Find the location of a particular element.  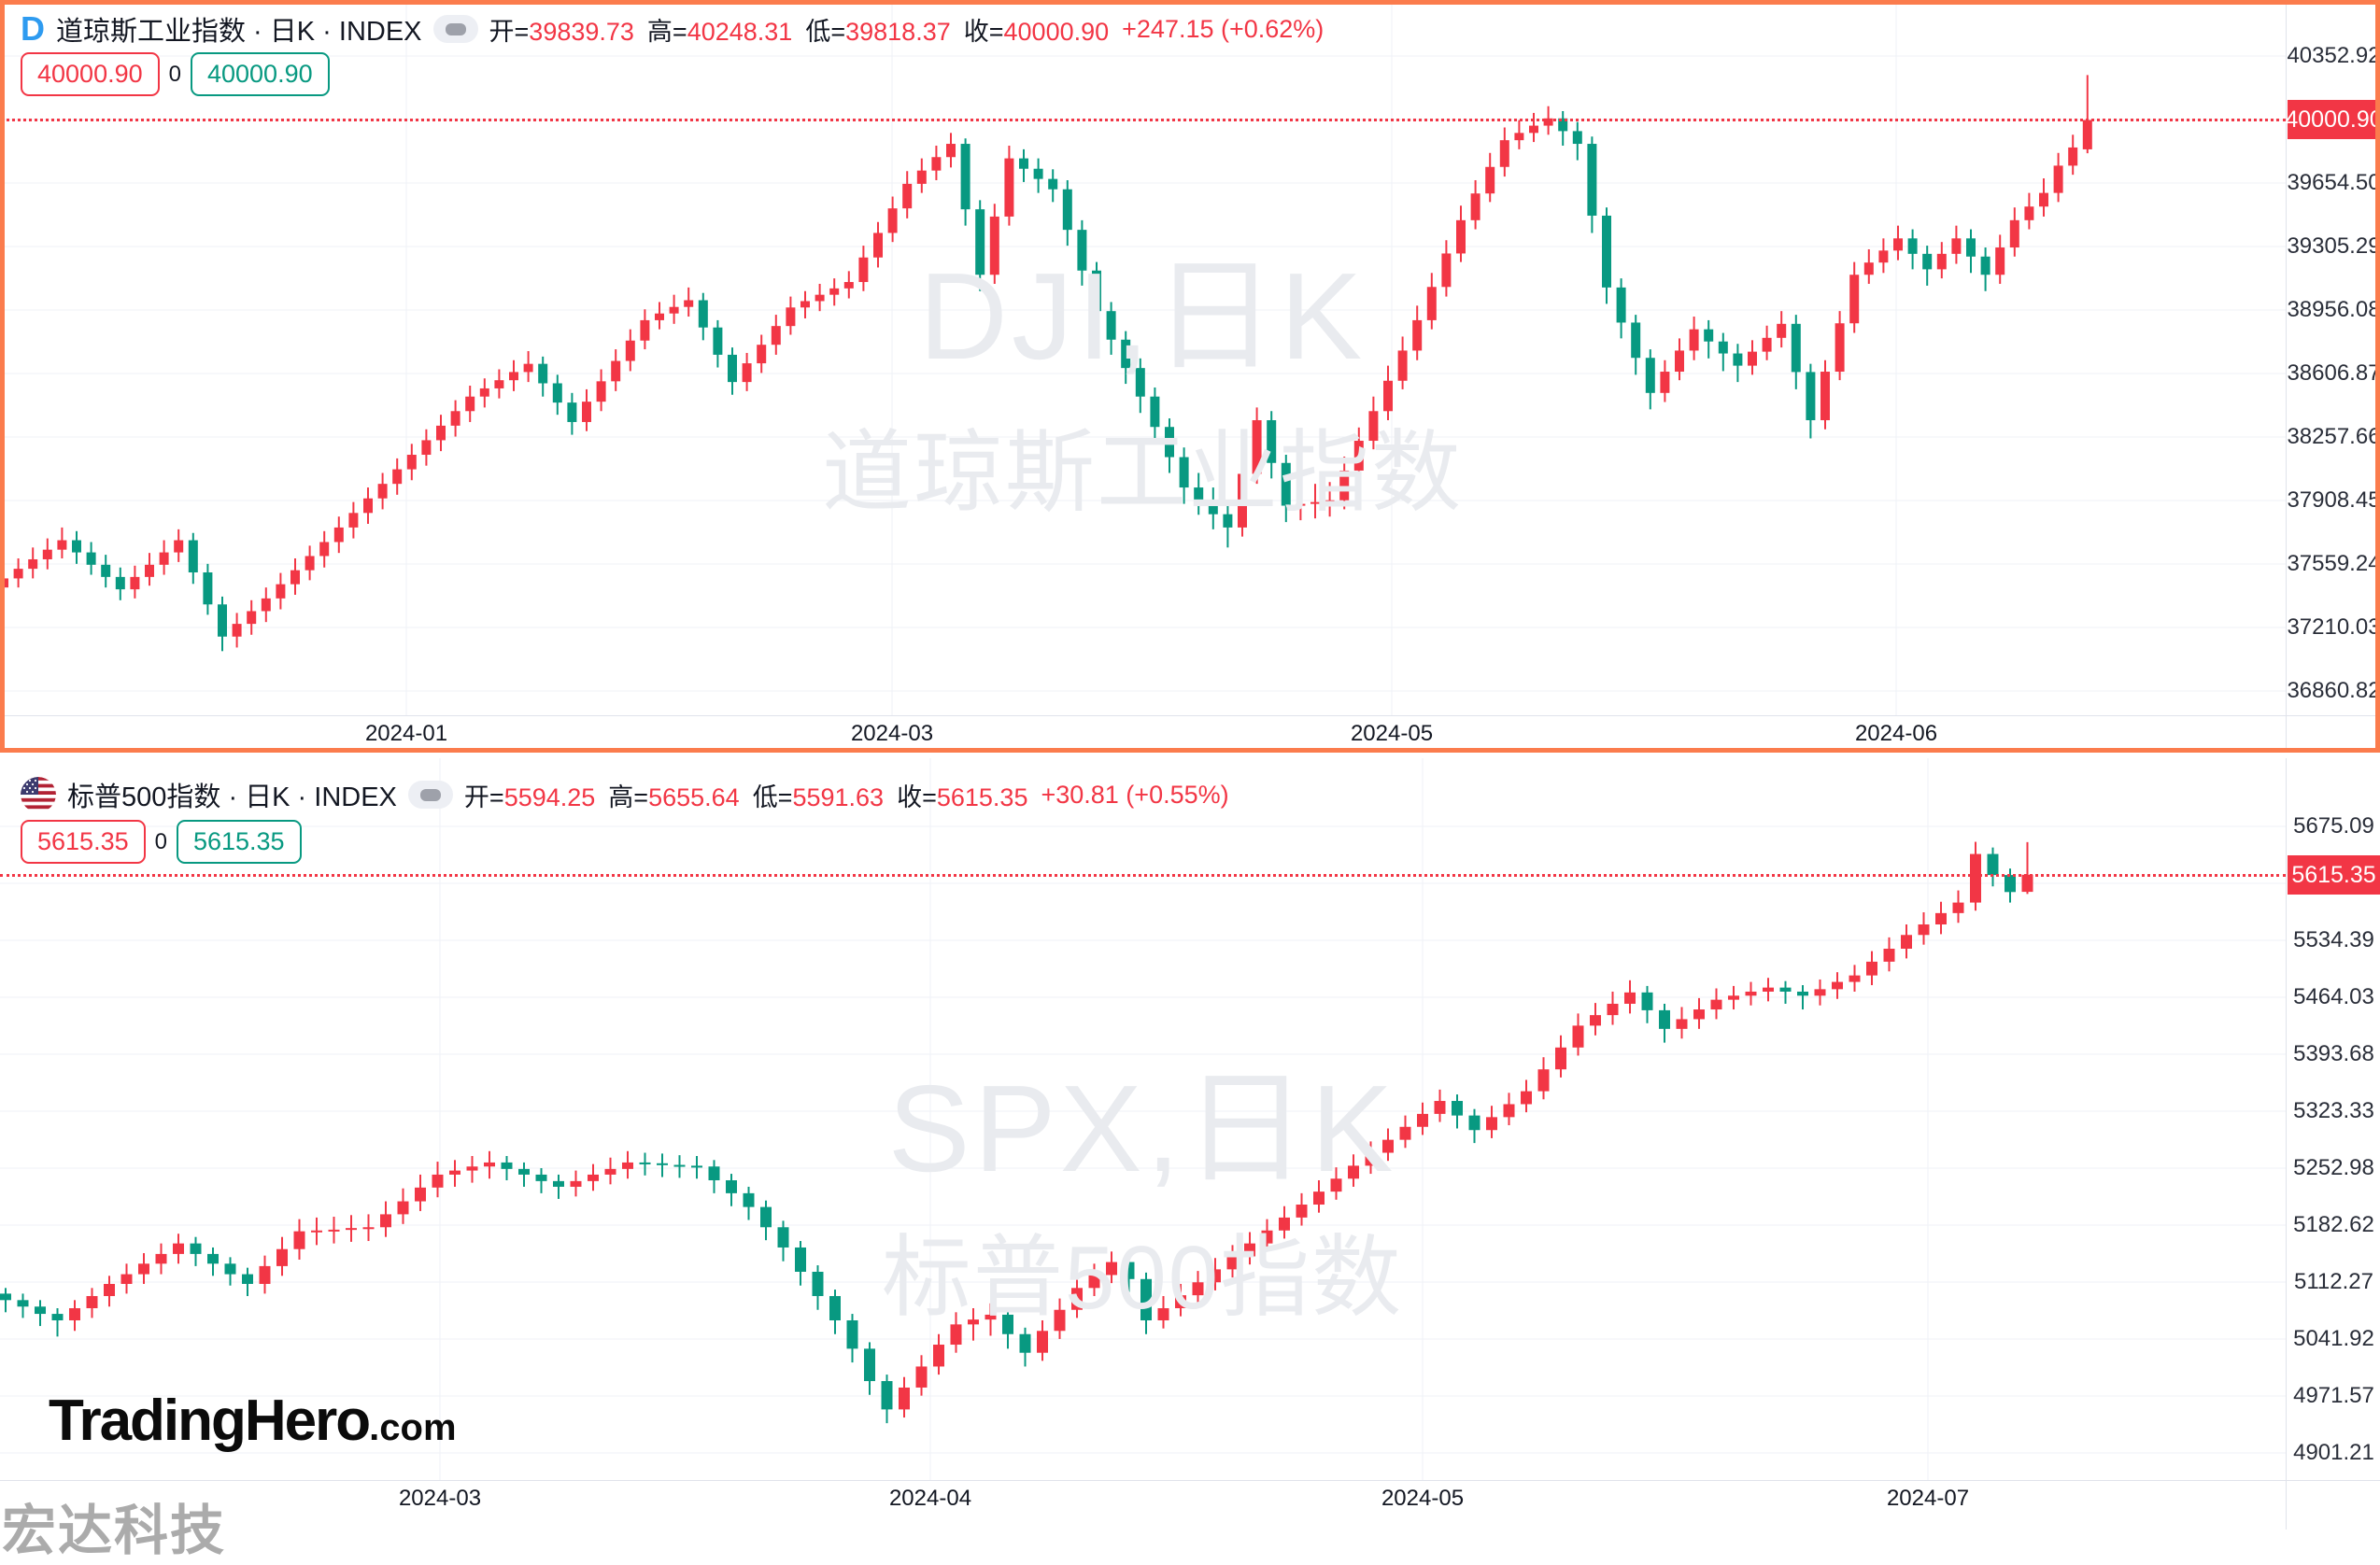

open-label: 开= is located at coordinates (510, 31).